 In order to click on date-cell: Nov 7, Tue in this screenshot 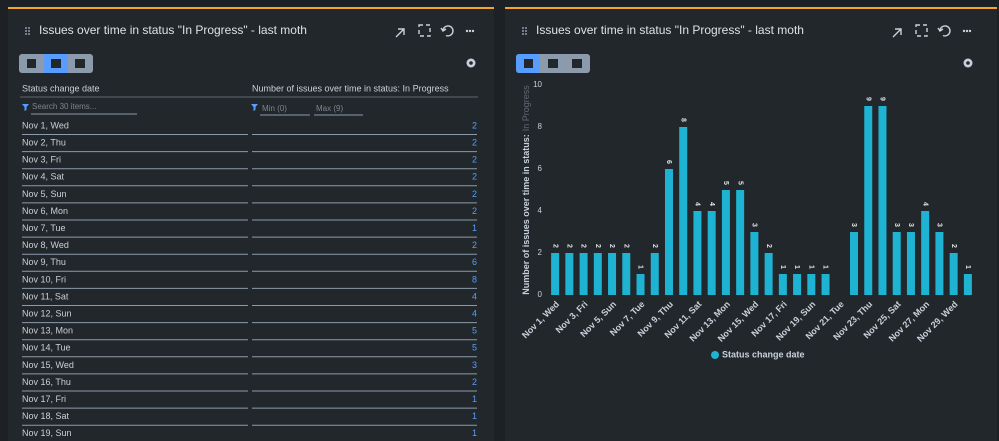, I will do `click(44, 228)`.